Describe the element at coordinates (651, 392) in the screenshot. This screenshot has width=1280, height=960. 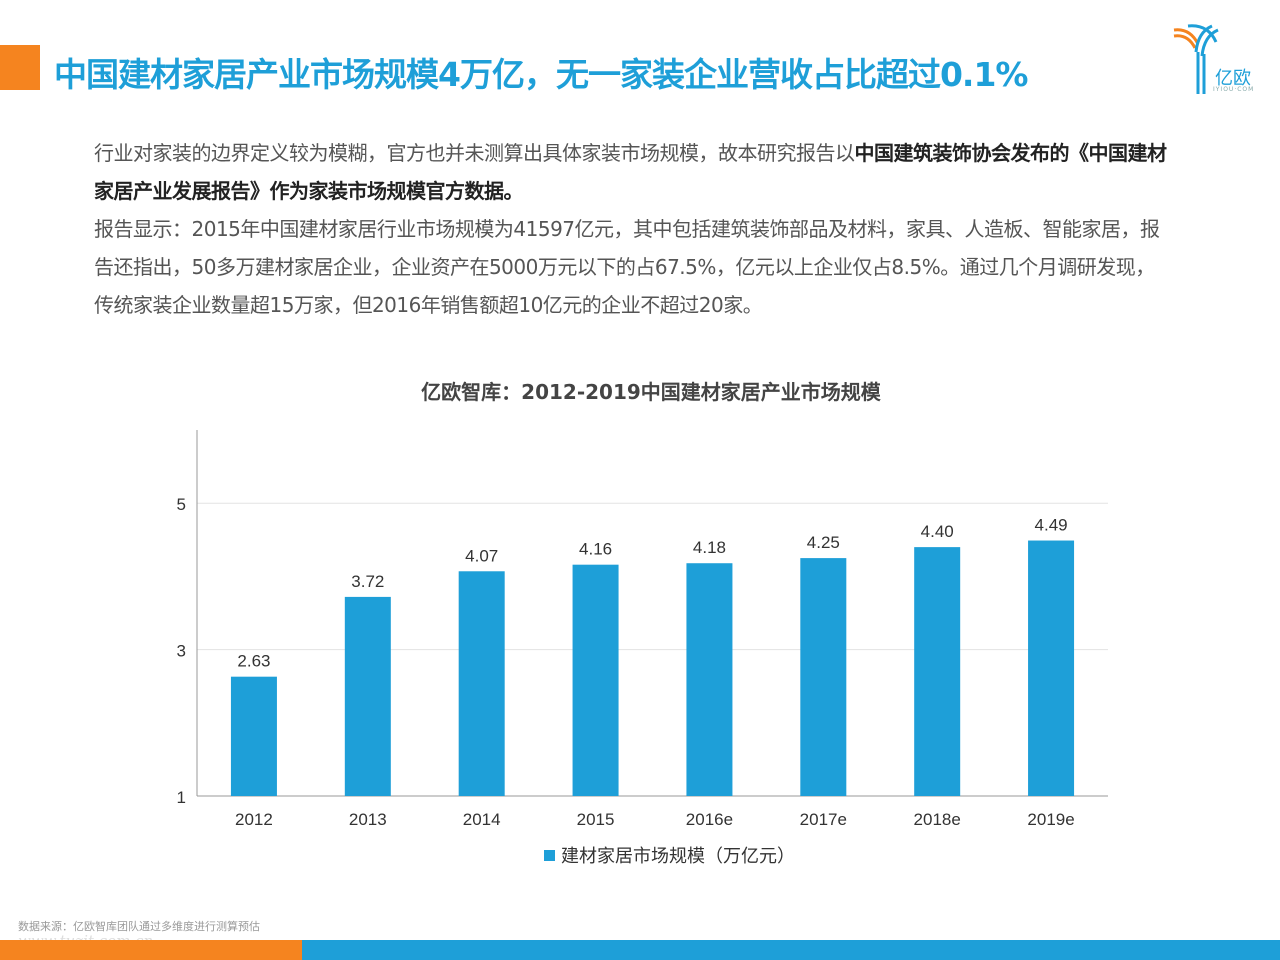
I see `chart-title: 亿欧智库：2012-2019中国建材家居产业市场规模` at that location.